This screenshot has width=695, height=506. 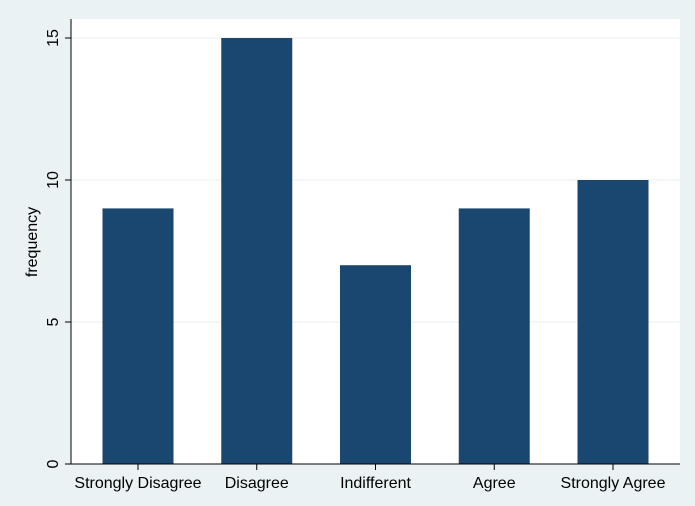 What do you see at coordinates (137, 483) in the screenshot?
I see `x-tick-label: Strongly Disagree` at bounding box center [137, 483].